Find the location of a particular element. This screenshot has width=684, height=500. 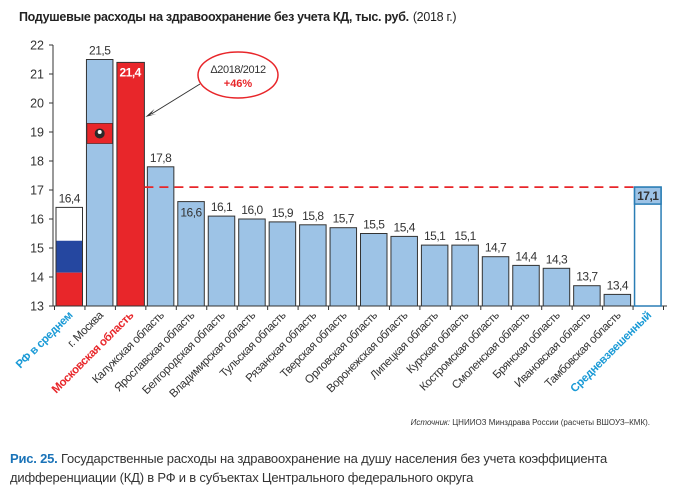

value-label: 17,8 is located at coordinates (161, 158).